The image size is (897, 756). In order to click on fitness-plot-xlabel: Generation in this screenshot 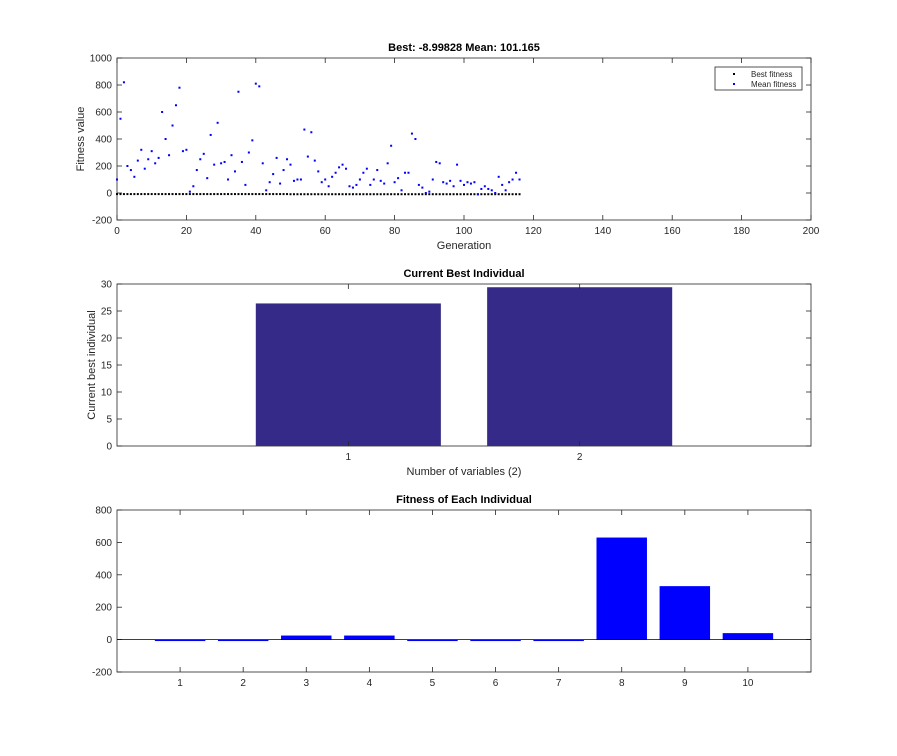, I will do `click(464, 246)`.